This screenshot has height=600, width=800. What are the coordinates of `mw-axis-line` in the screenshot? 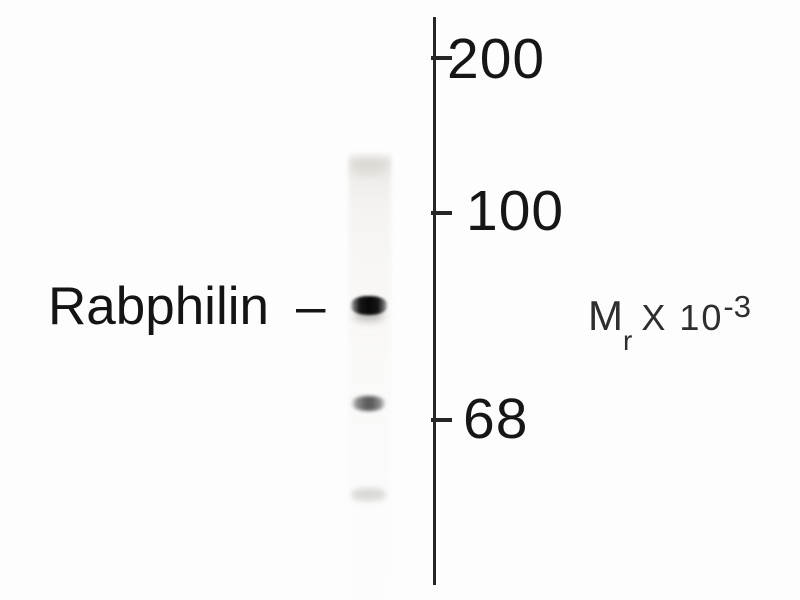 It's located at (434, 301).